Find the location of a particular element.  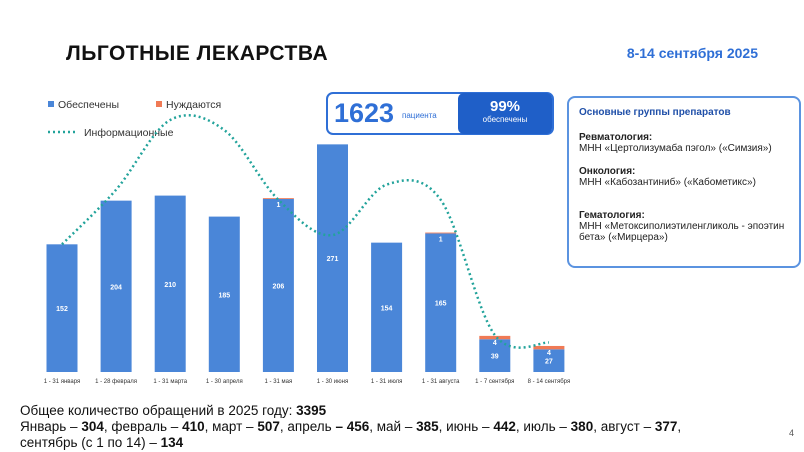

month-label: , август – is located at coordinates (622, 426).